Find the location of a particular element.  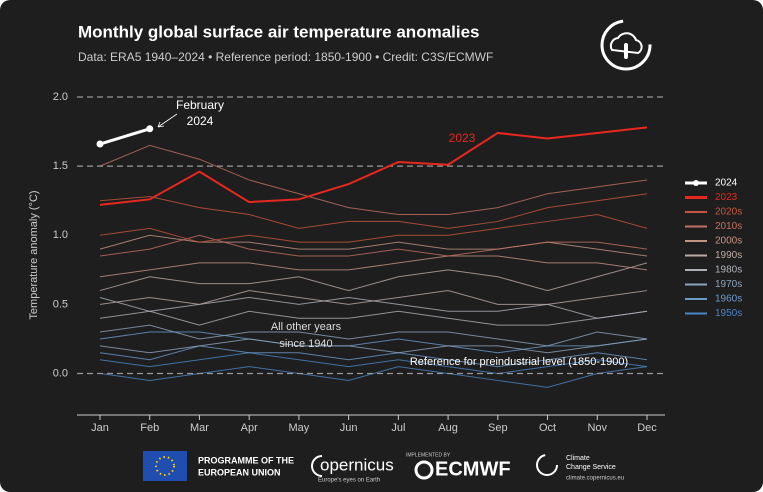

annotation: February is located at coordinates (200, 105).